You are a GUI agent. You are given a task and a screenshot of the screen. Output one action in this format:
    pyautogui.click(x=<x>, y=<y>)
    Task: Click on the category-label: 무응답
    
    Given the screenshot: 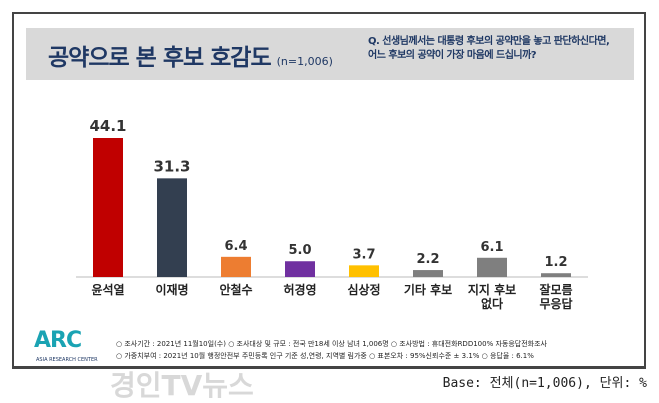 What is the action you would take?
    pyautogui.click(x=555, y=303)
    